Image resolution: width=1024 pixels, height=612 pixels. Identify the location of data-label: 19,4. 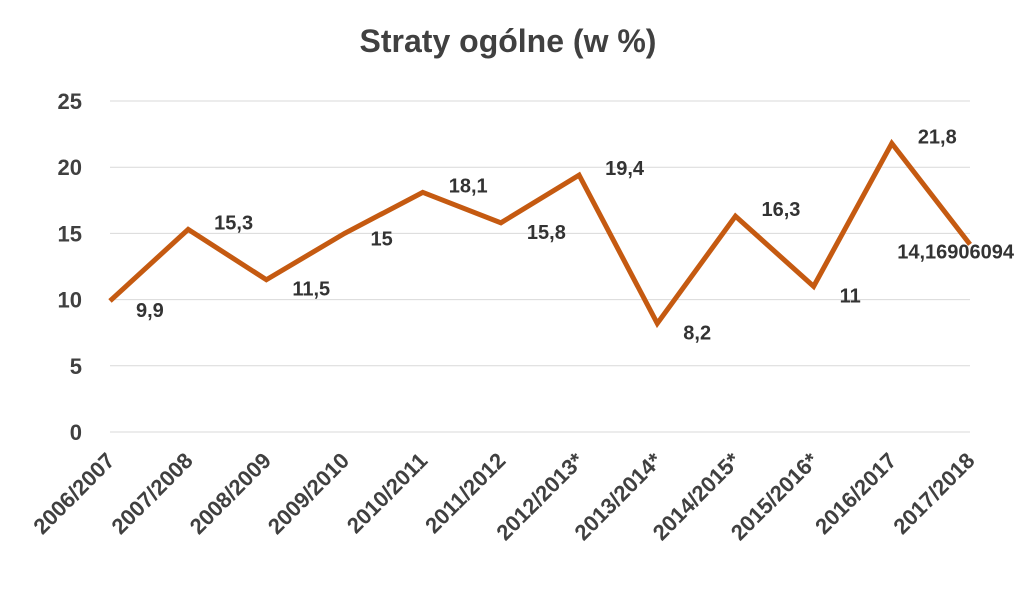
(625, 169).